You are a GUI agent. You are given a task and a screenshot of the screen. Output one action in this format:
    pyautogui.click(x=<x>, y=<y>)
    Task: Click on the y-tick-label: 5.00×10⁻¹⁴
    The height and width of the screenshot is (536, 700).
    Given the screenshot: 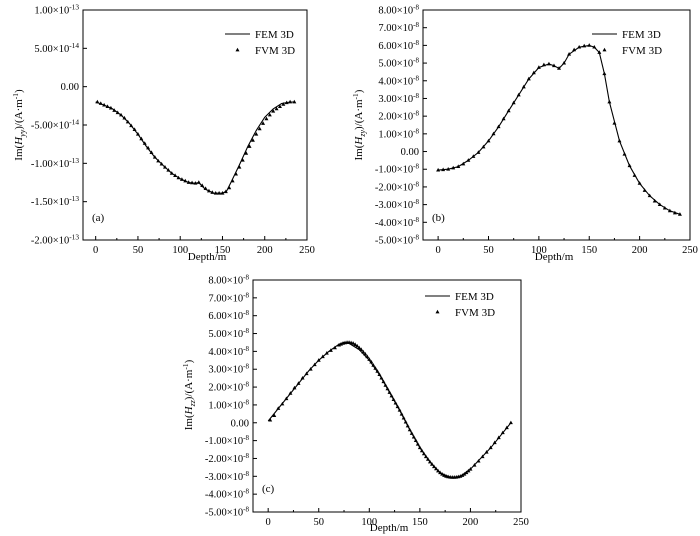 What is the action you would take?
    pyautogui.click(x=56, y=48)
    